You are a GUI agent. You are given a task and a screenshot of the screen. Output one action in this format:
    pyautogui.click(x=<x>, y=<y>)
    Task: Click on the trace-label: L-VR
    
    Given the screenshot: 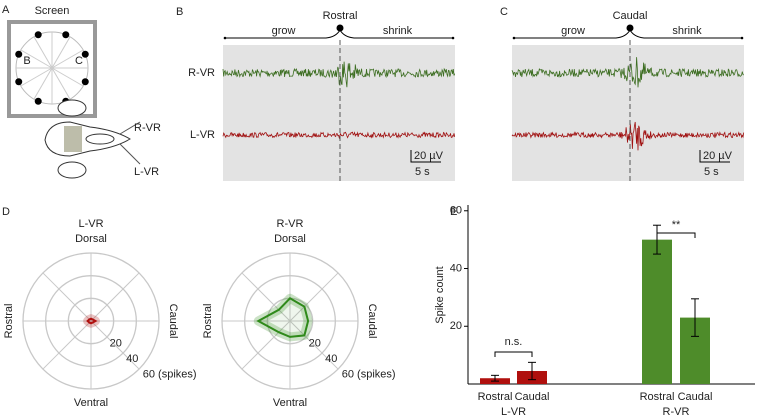 What is the action you would take?
    pyautogui.click(x=202, y=135)
    